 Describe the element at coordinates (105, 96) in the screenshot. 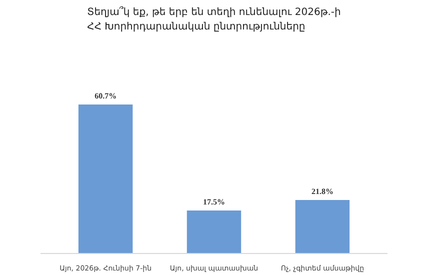

I see `data-label: 60.7%` at that location.